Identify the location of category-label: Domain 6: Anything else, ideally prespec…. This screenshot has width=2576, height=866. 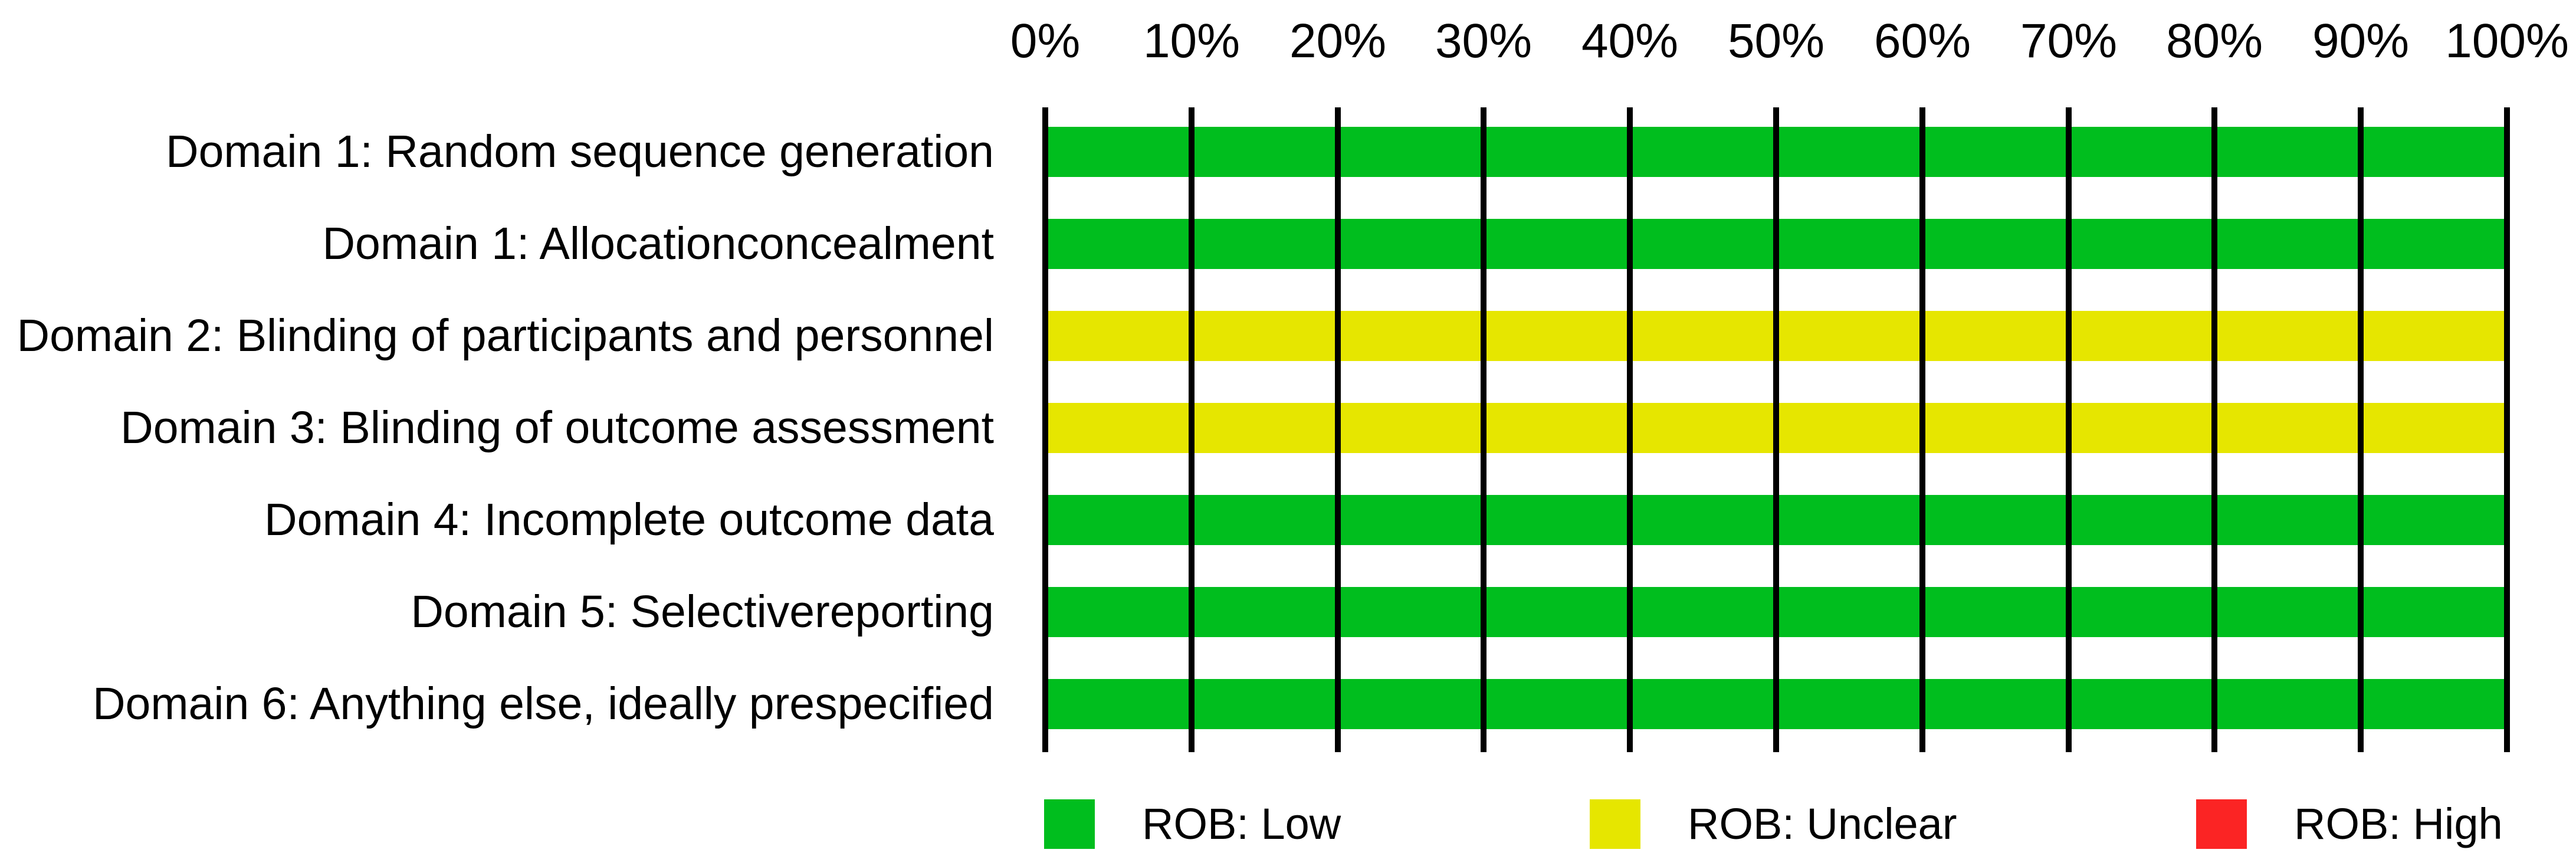
(543, 703).